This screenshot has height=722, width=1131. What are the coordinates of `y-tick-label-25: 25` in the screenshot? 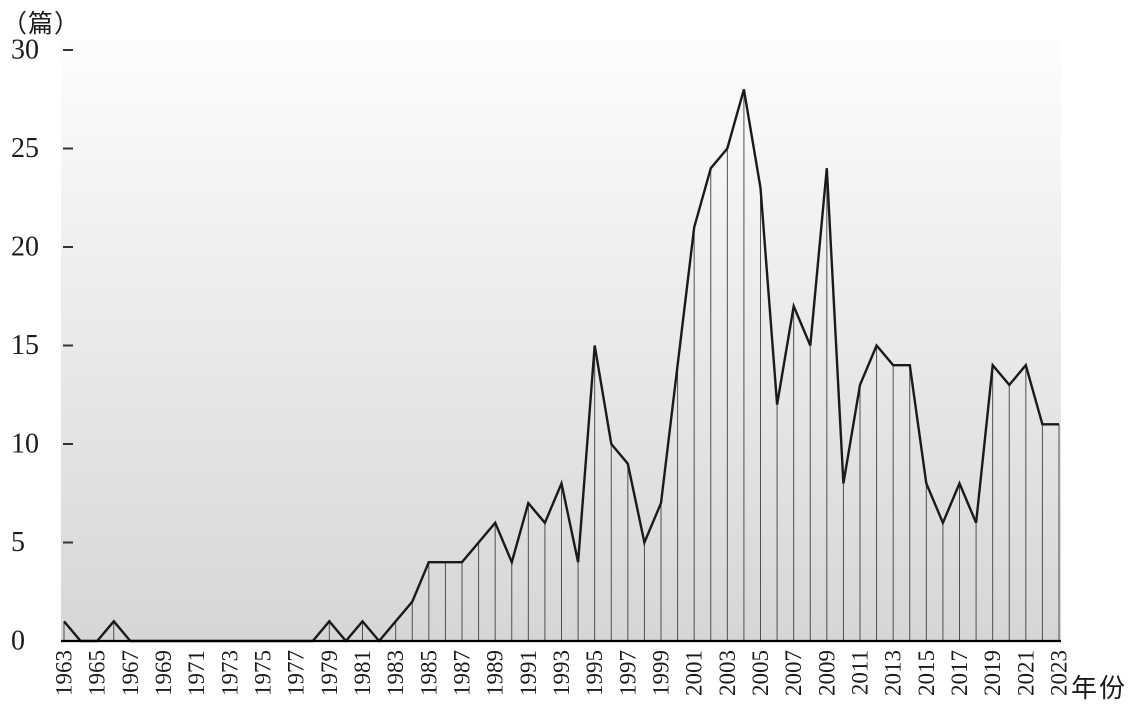 It's located at (25, 148).